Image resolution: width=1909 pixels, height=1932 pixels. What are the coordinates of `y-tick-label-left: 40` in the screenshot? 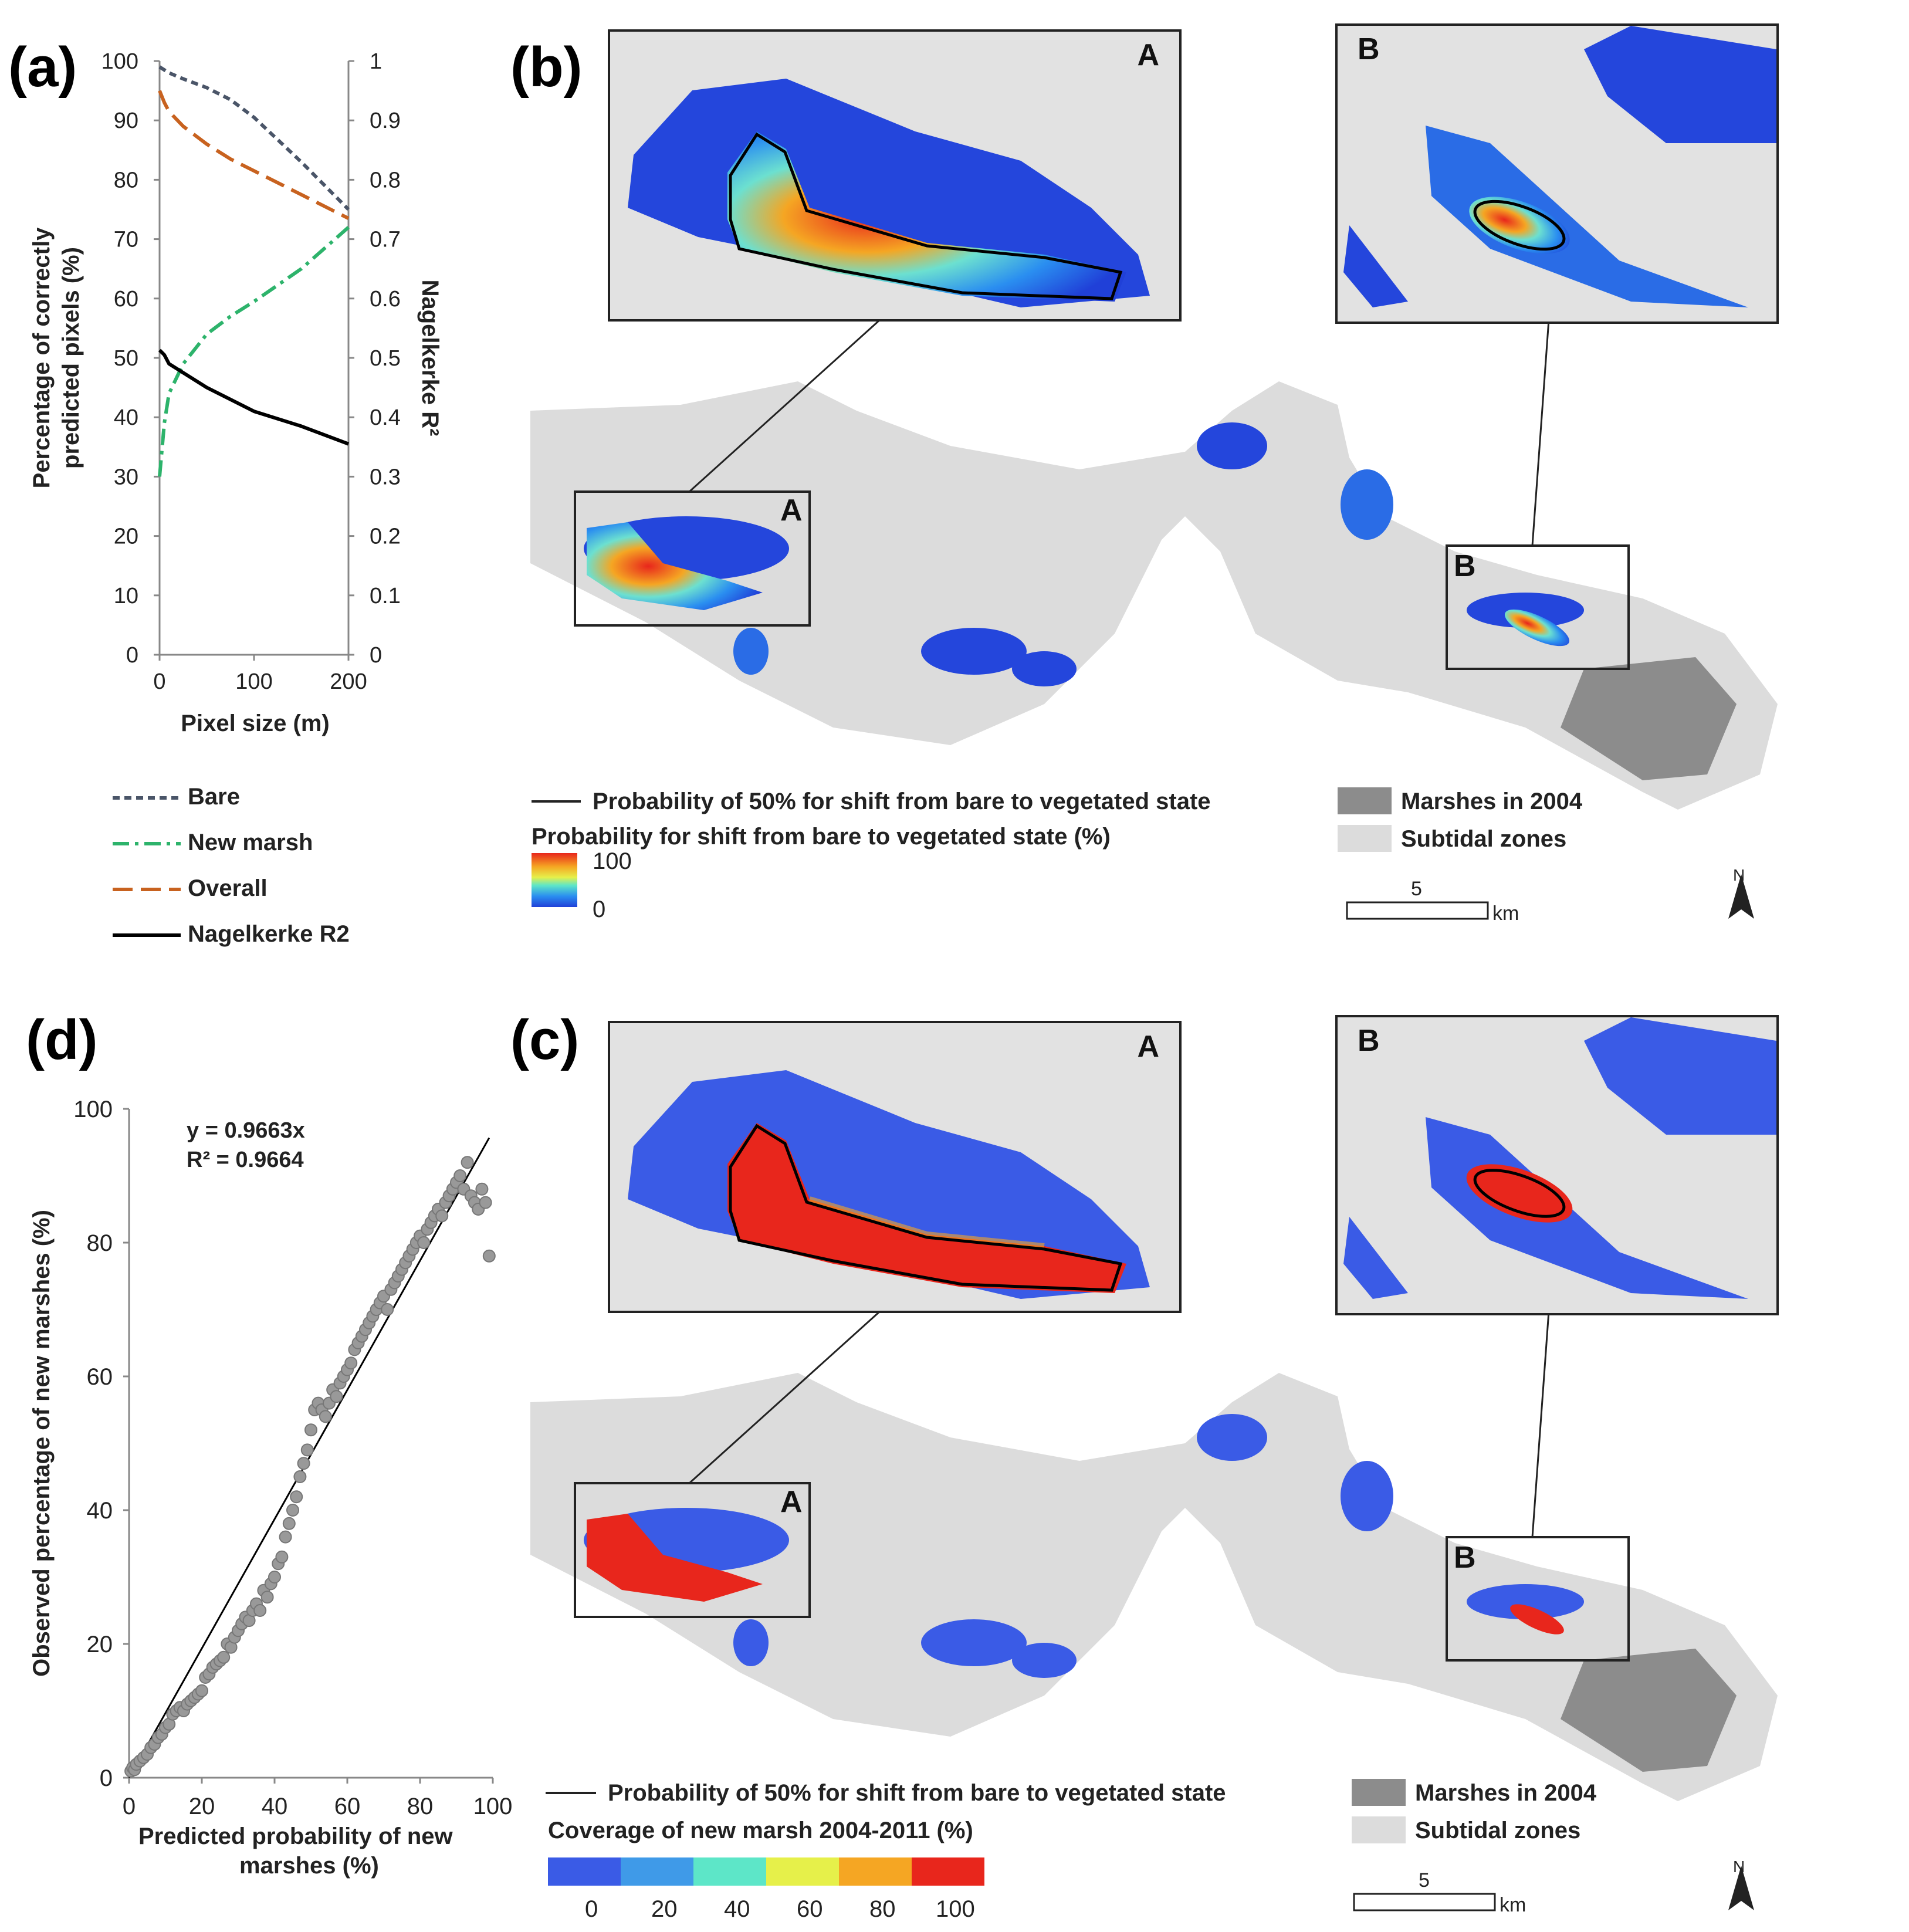 It's located at (126, 417).